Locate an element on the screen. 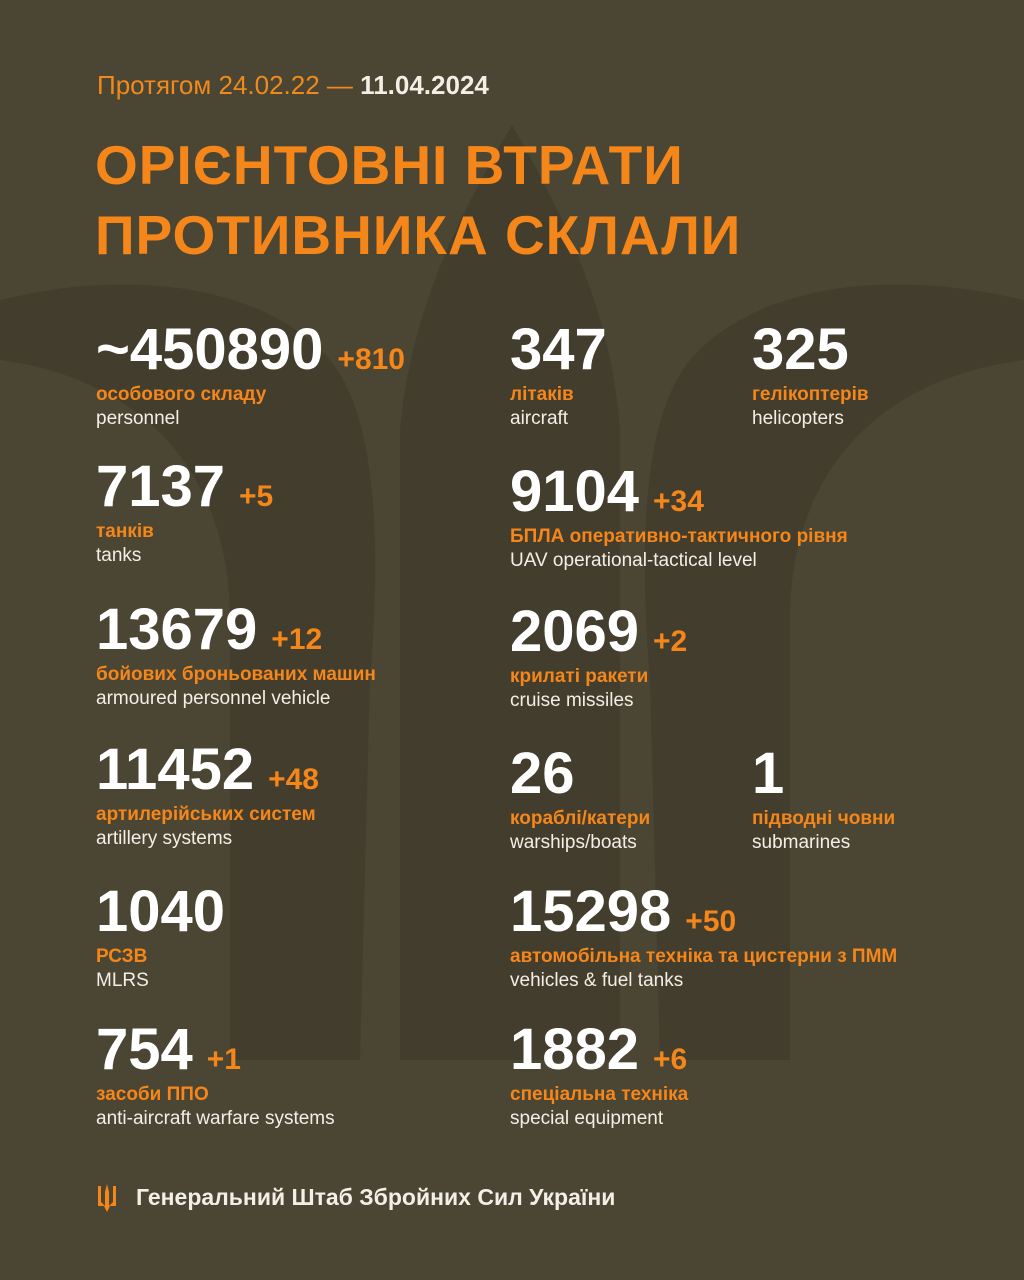 This screenshot has height=1280, width=1024. value-row: 9104 +34 is located at coordinates (679, 492).